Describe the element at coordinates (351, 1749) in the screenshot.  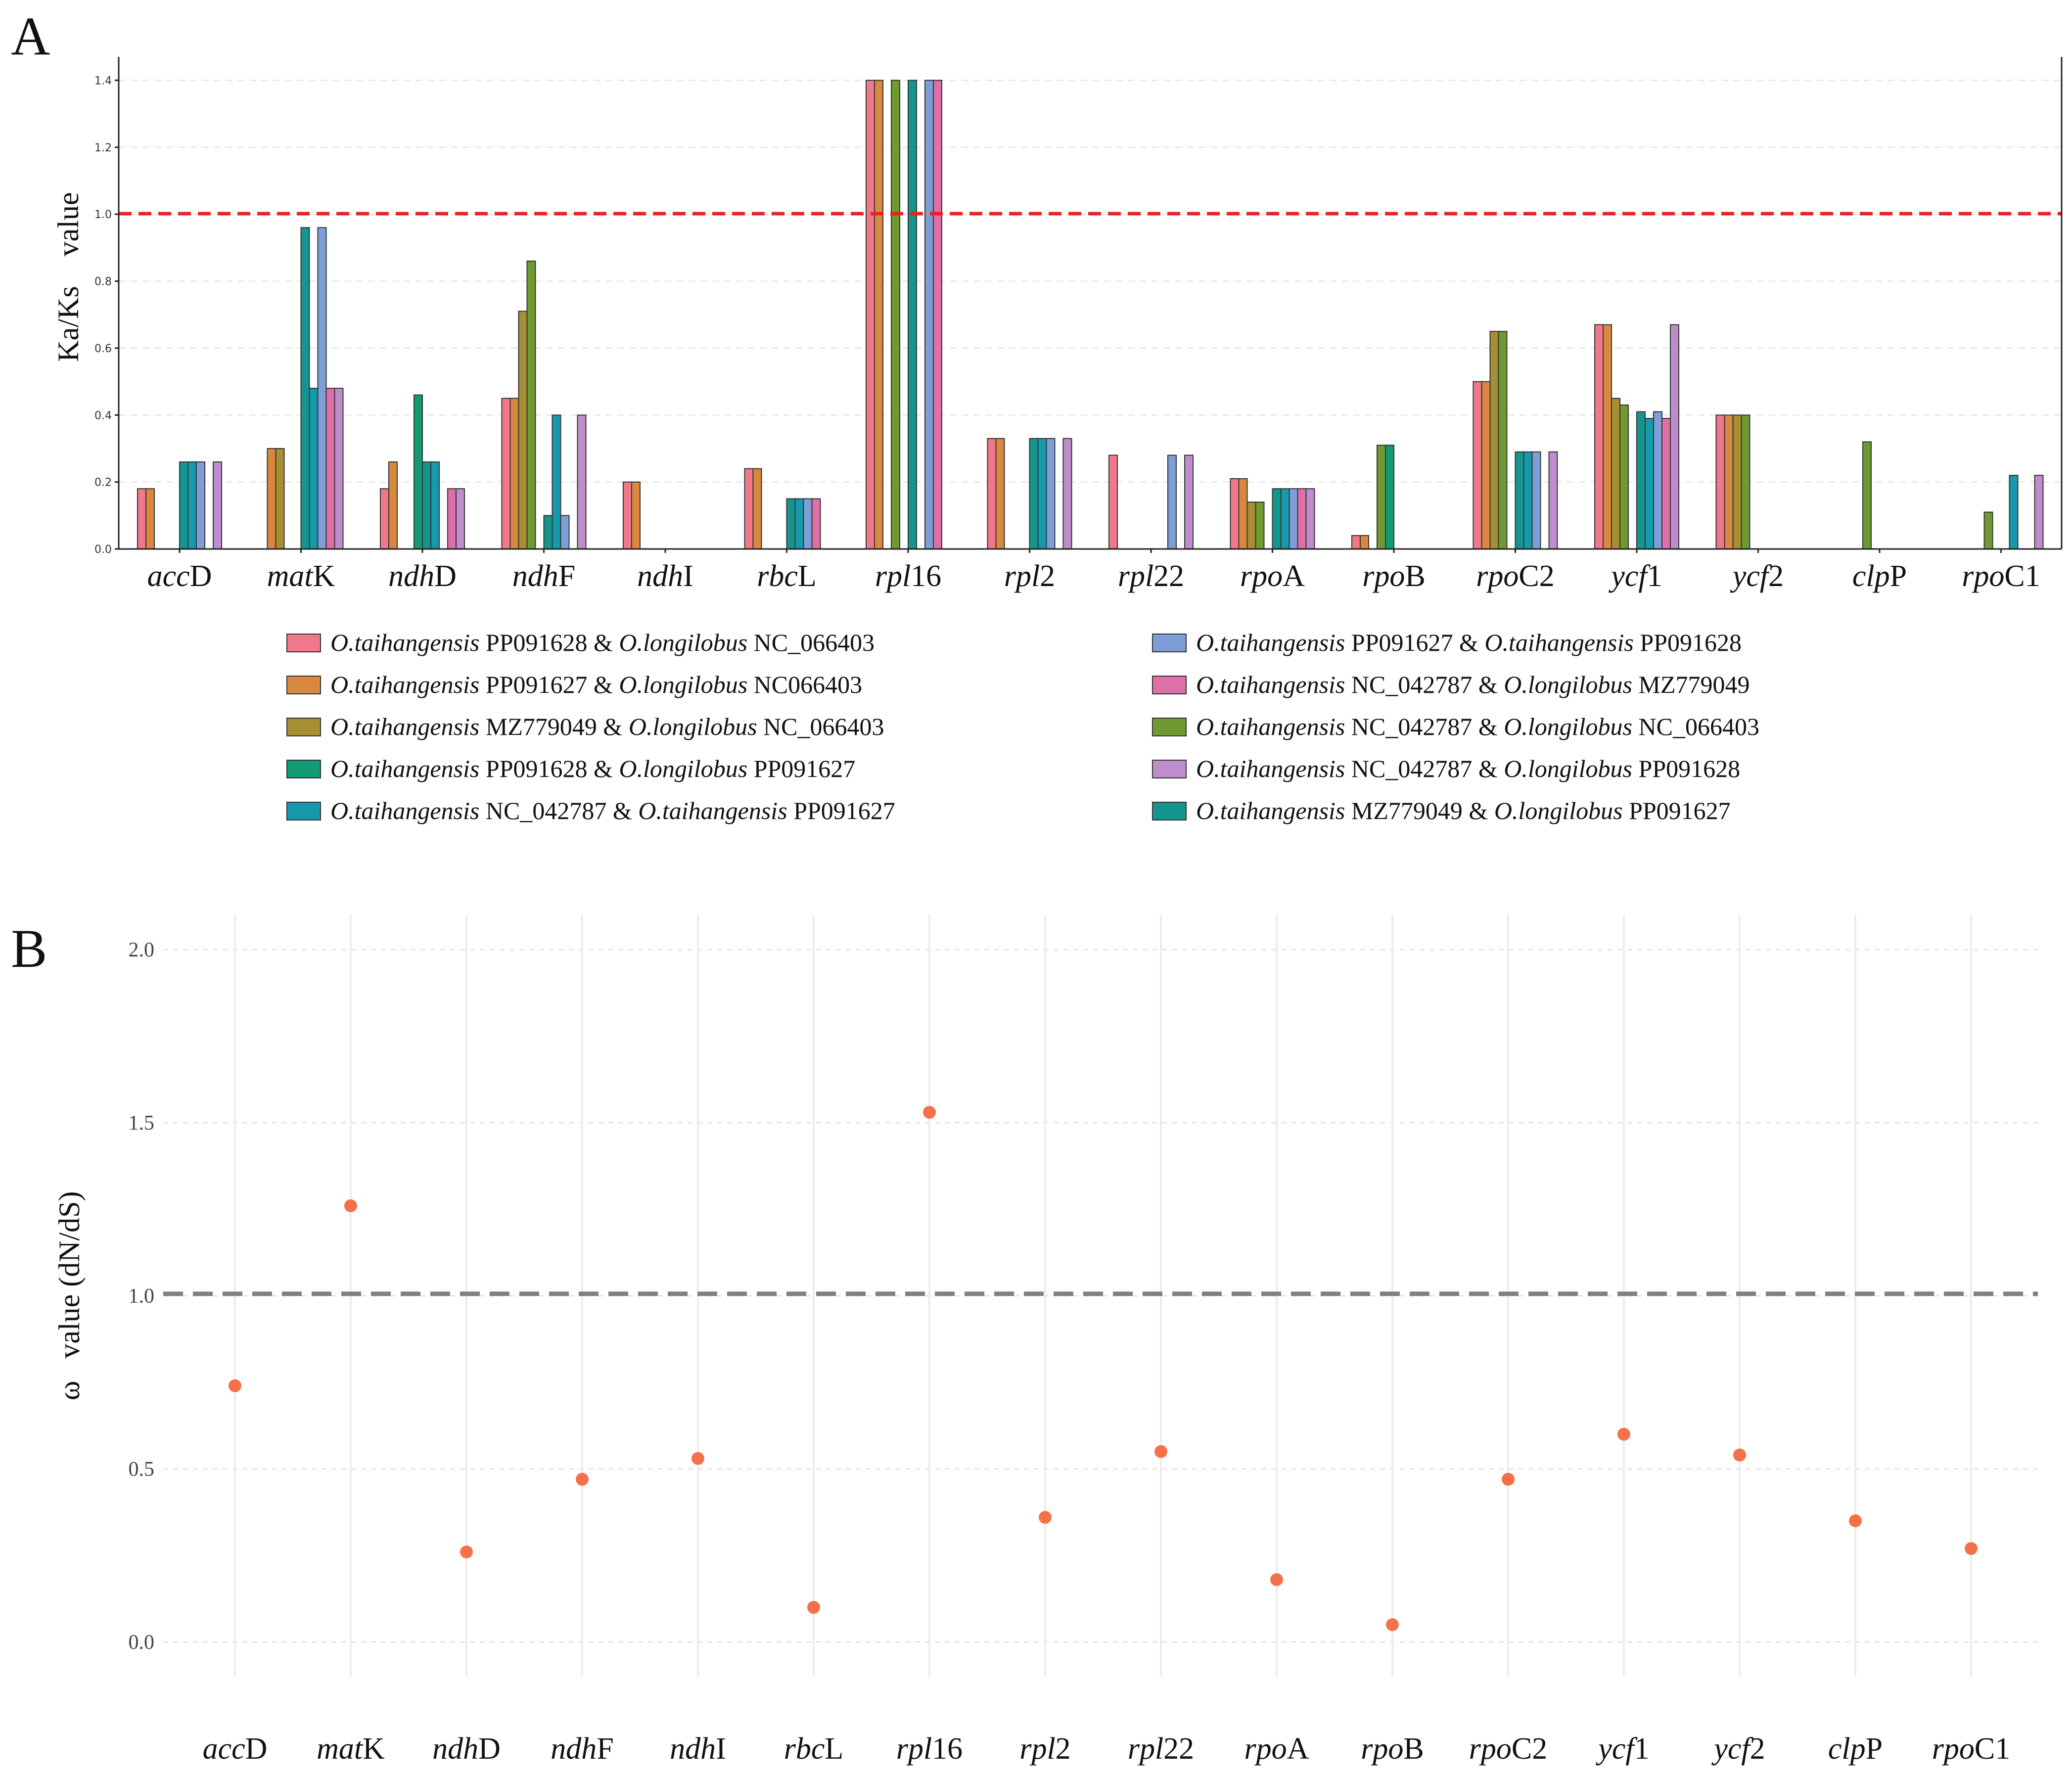
I see `panel-b-x-tick-label: matK` at that location.